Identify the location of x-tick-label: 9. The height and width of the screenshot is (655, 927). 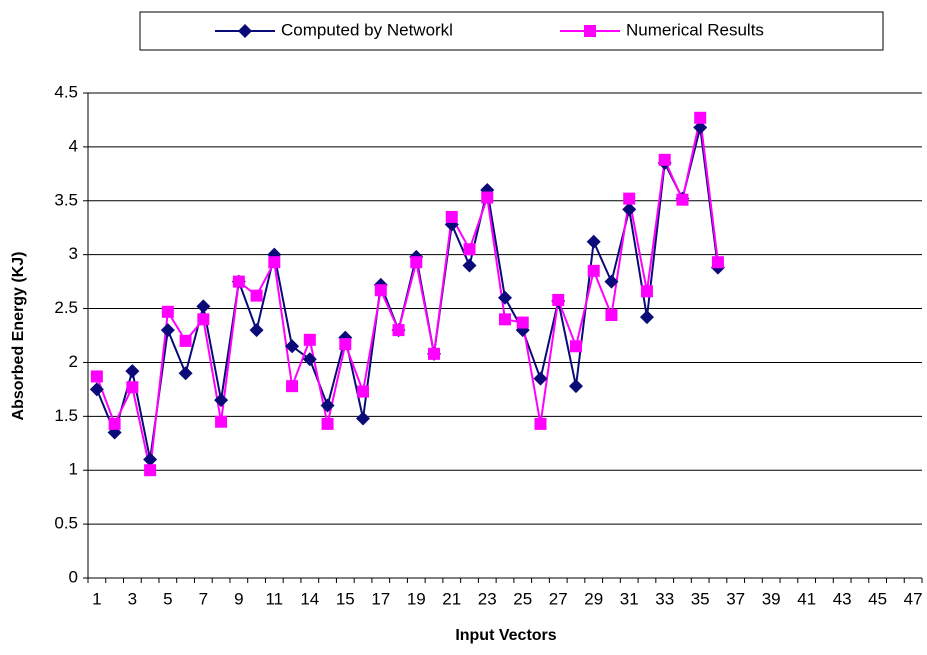
(238, 598).